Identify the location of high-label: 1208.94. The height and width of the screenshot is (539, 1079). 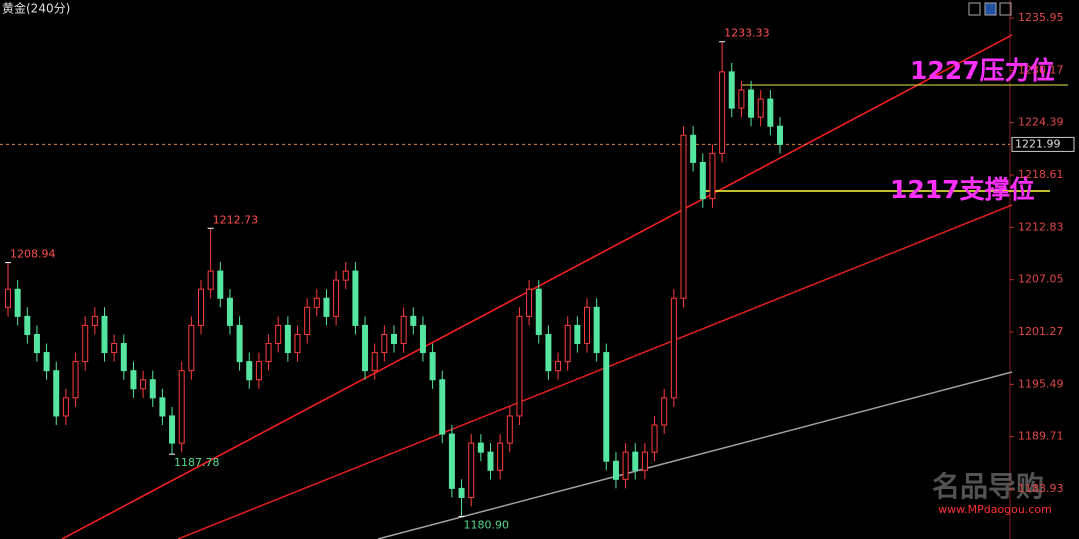
(33, 254).